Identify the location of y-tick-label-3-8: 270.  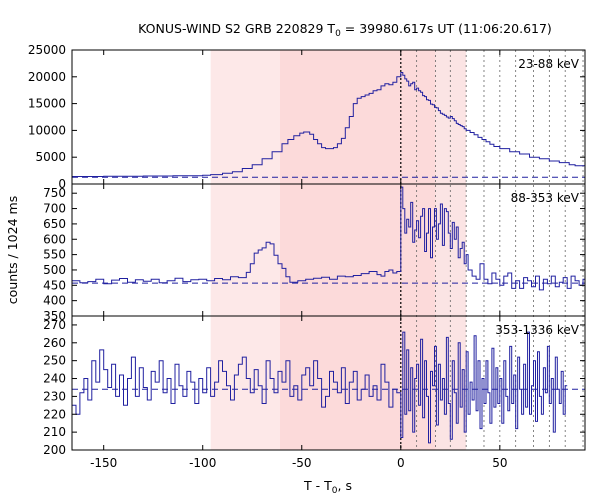
(54, 325).